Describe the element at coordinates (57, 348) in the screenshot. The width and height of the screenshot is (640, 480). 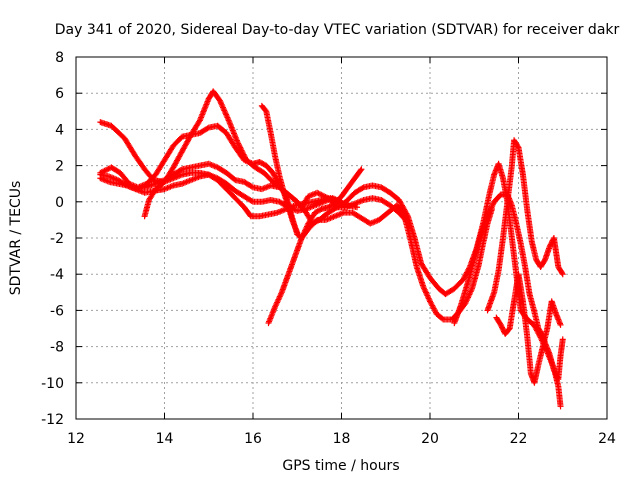
I see `y-tick-label: -8` at that location.